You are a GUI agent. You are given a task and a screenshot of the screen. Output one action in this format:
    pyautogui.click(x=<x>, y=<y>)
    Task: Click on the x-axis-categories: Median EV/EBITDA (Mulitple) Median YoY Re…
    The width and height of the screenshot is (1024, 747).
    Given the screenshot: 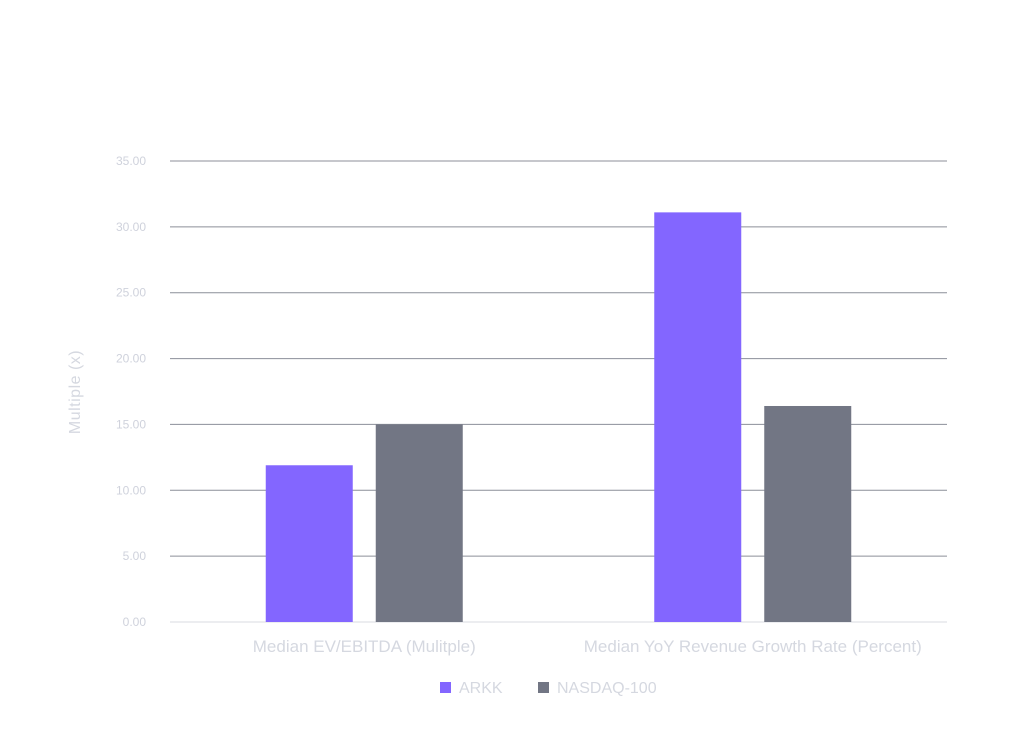 What is the action you would take?
    pyautogui.click(x=587, y=646)
    